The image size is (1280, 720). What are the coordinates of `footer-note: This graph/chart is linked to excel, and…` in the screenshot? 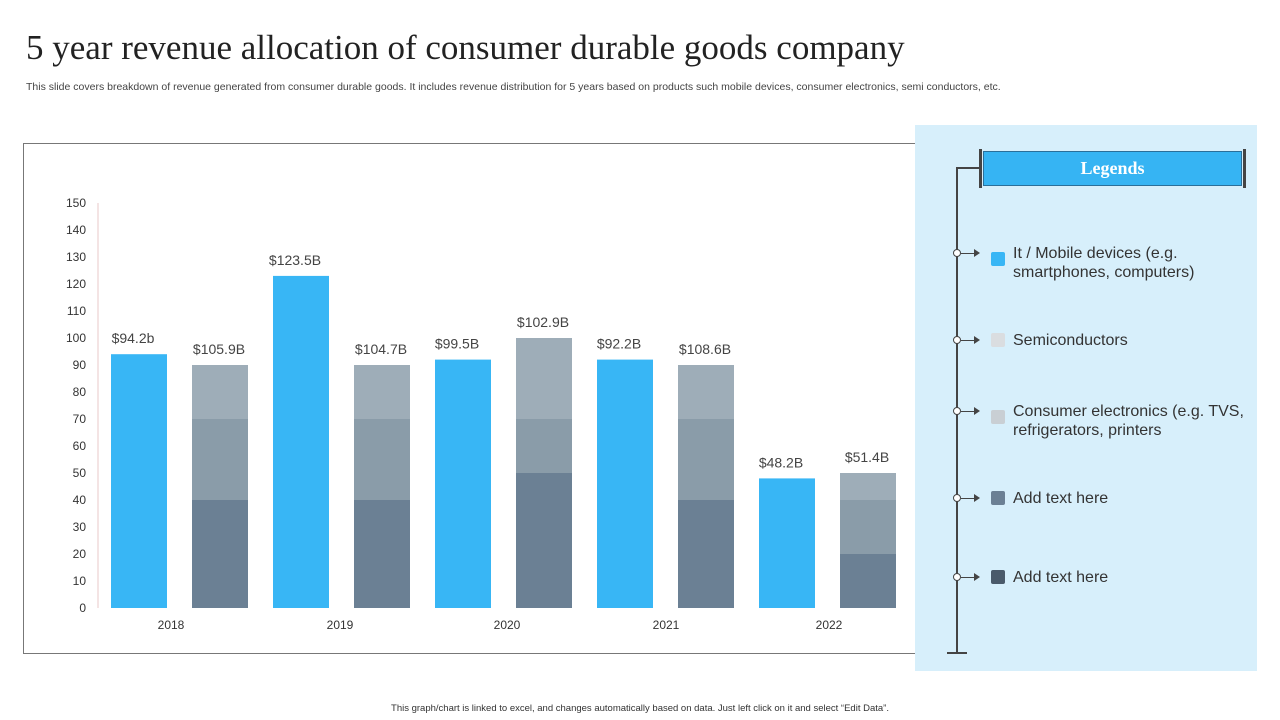 It's located at (640, 708).